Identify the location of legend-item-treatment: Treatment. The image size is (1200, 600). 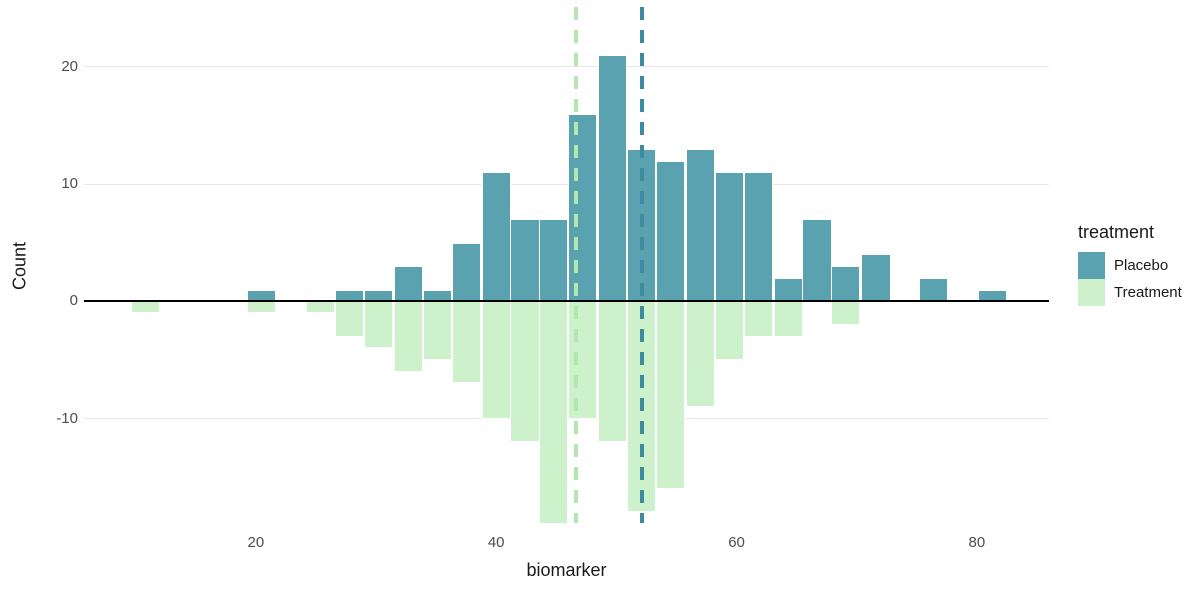
(1130, 292).